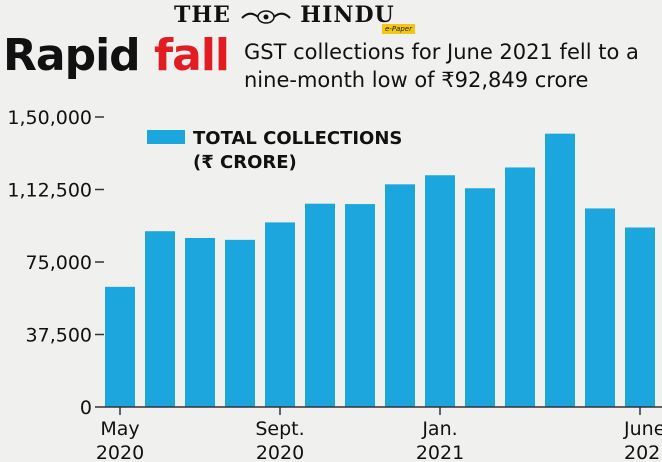 The width and height of the screenshot is (662, 462). Describe the element at coordinates (642, 429) in the screenshot. I see `x-tick-label: June` at that location.